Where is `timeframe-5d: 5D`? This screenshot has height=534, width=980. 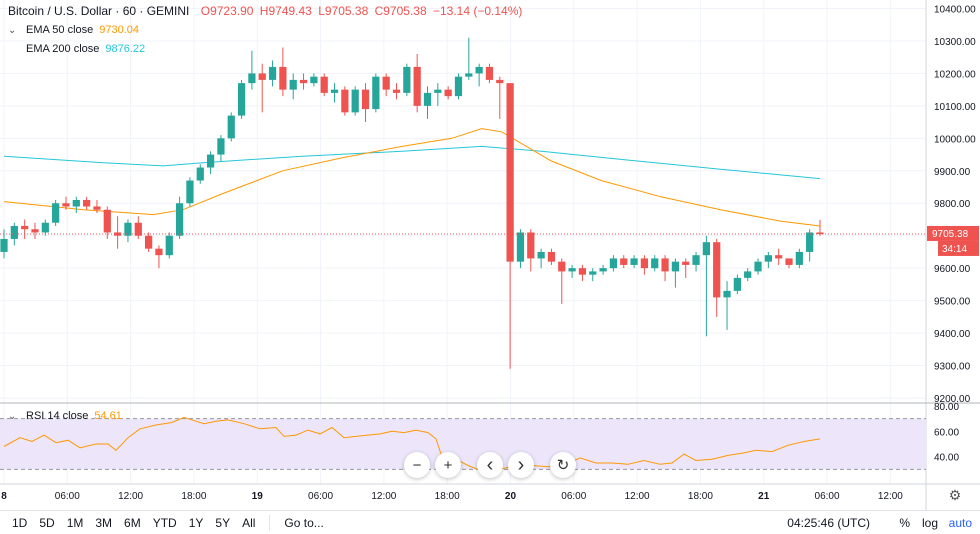 timeframe-5d: 5D is located at coordinates (47, 522).